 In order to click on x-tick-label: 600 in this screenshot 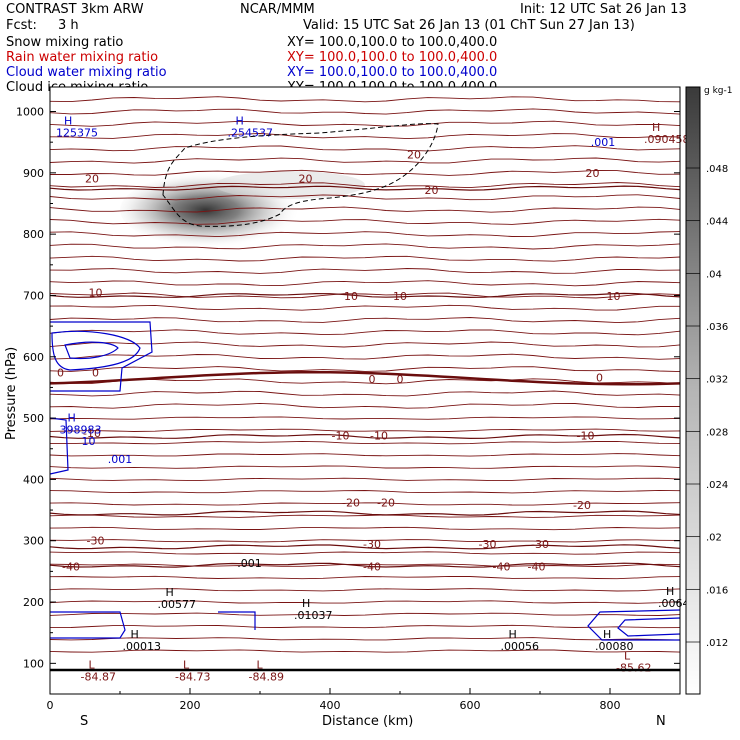, I will do `click(470, 705)`.